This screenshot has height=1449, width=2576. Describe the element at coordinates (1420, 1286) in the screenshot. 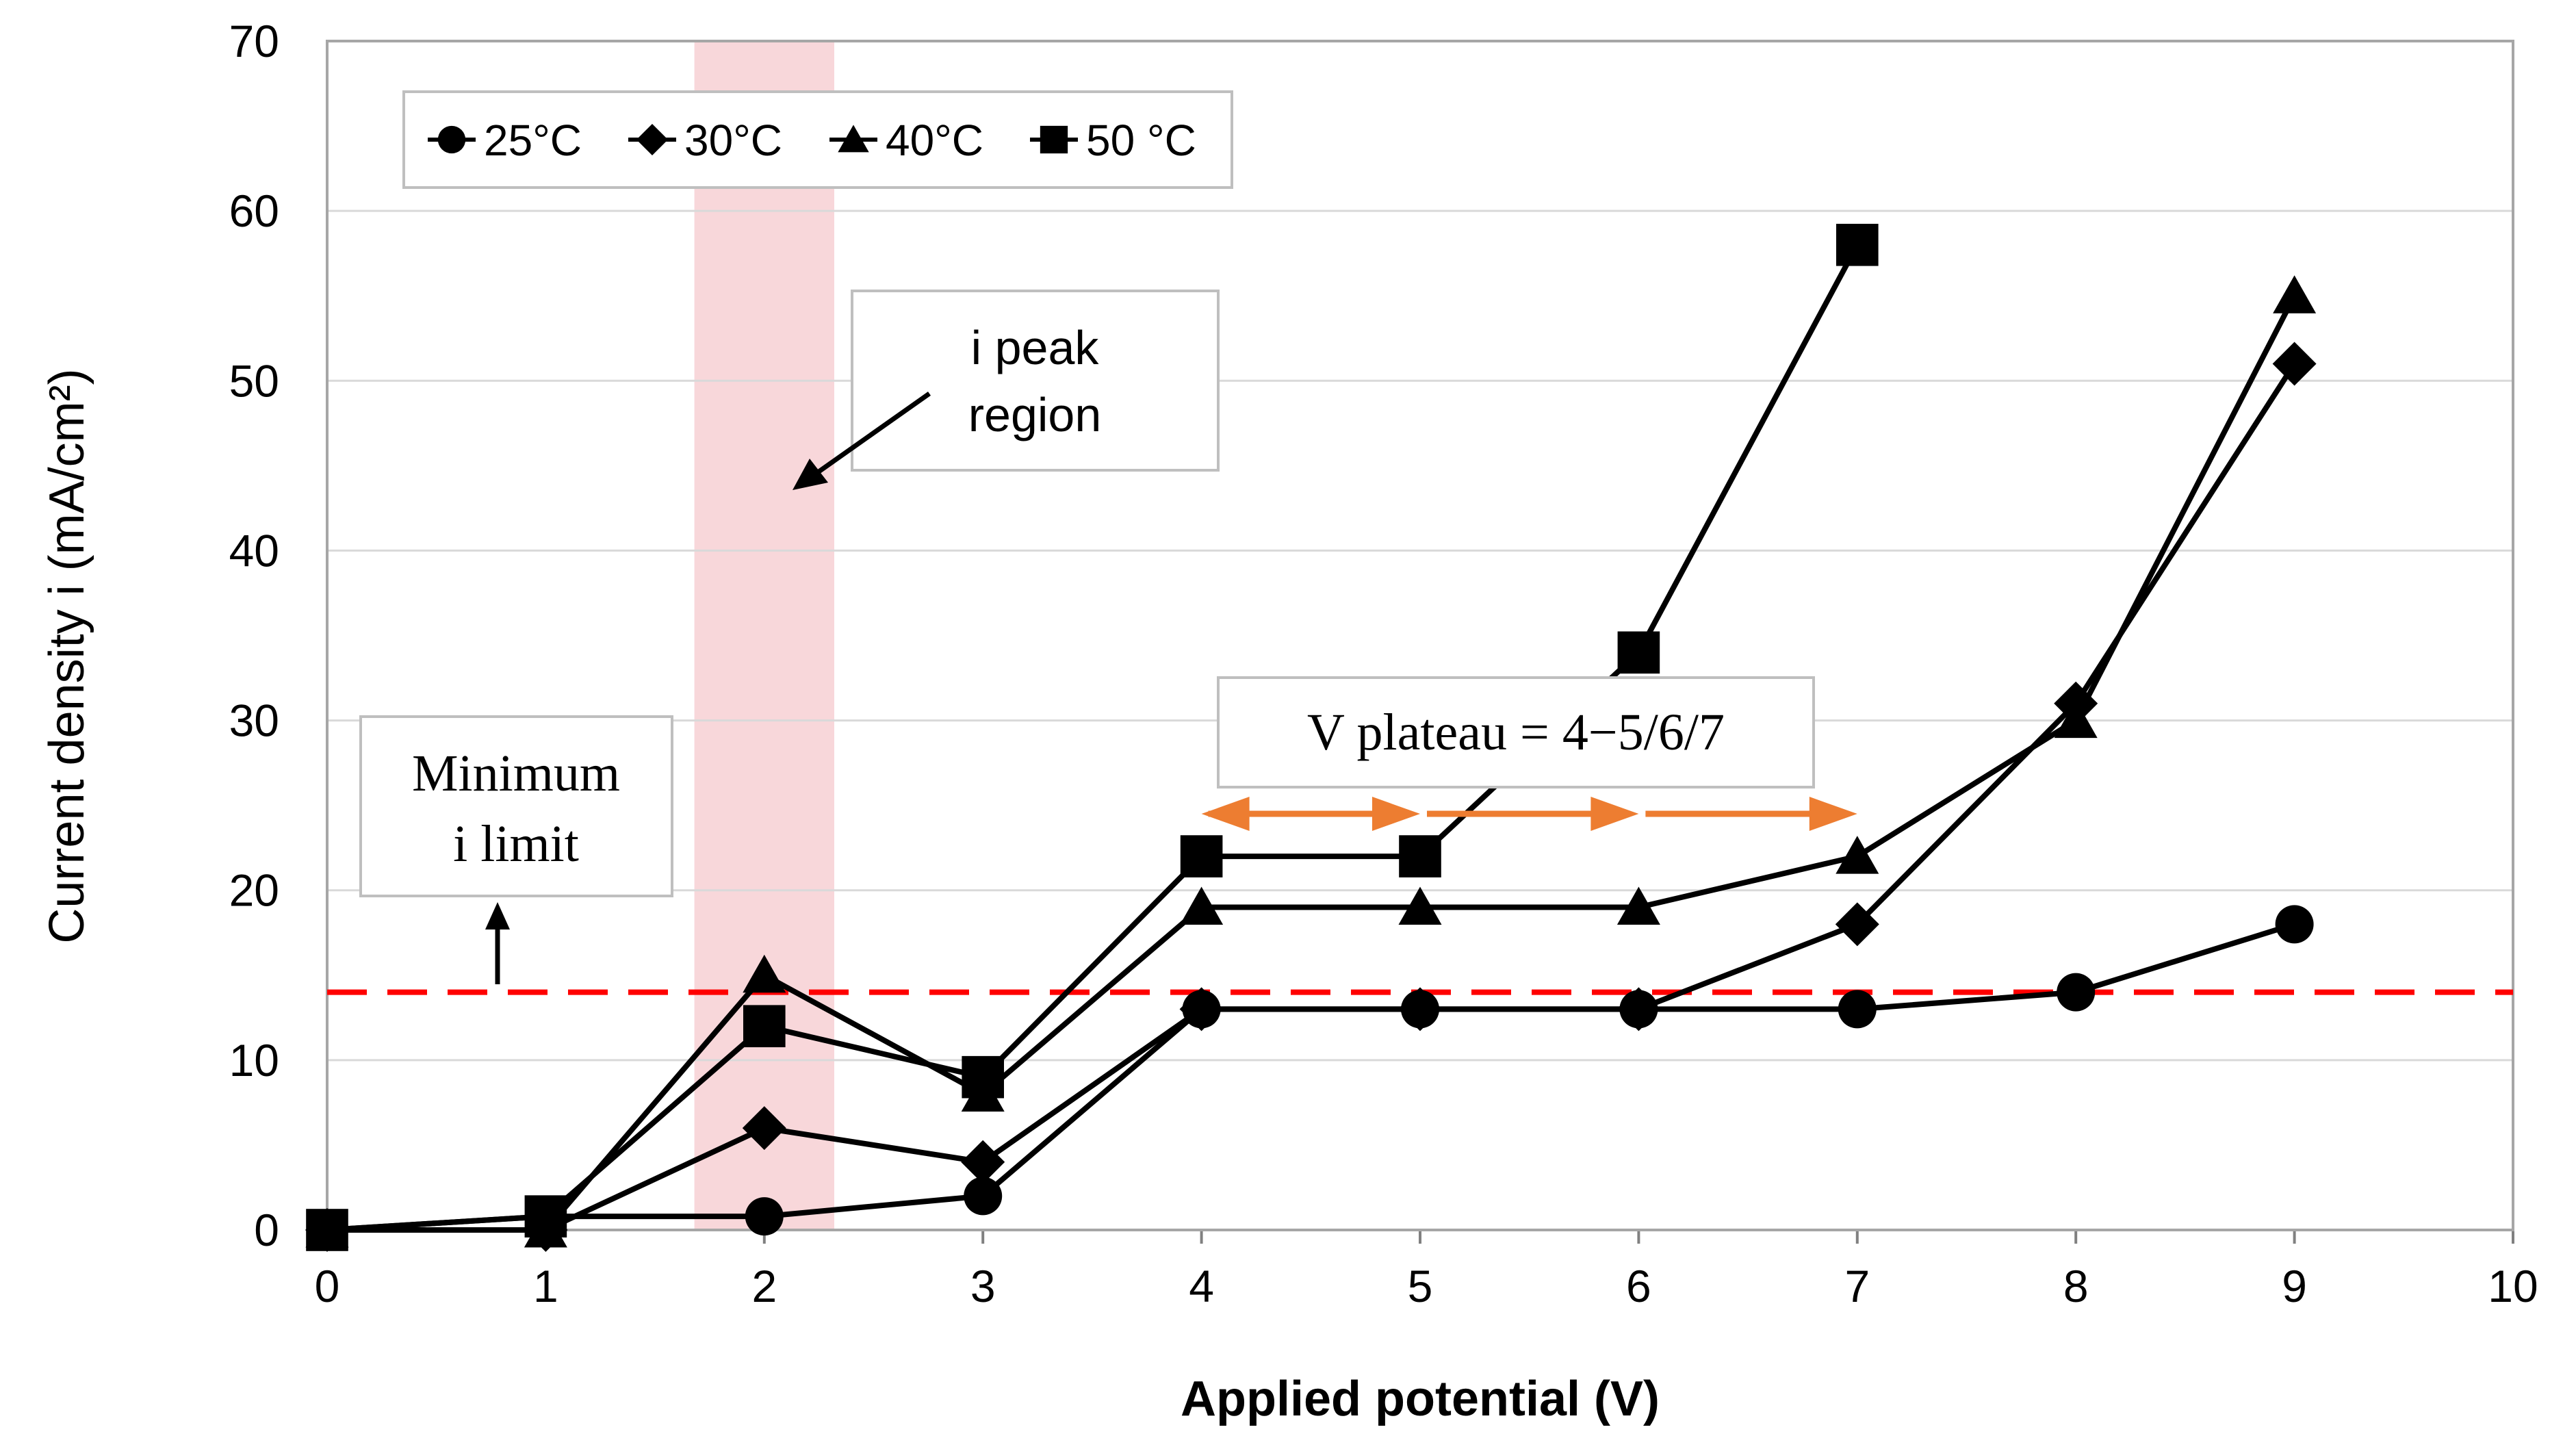

I see `x-tick-label: 5` at that location.